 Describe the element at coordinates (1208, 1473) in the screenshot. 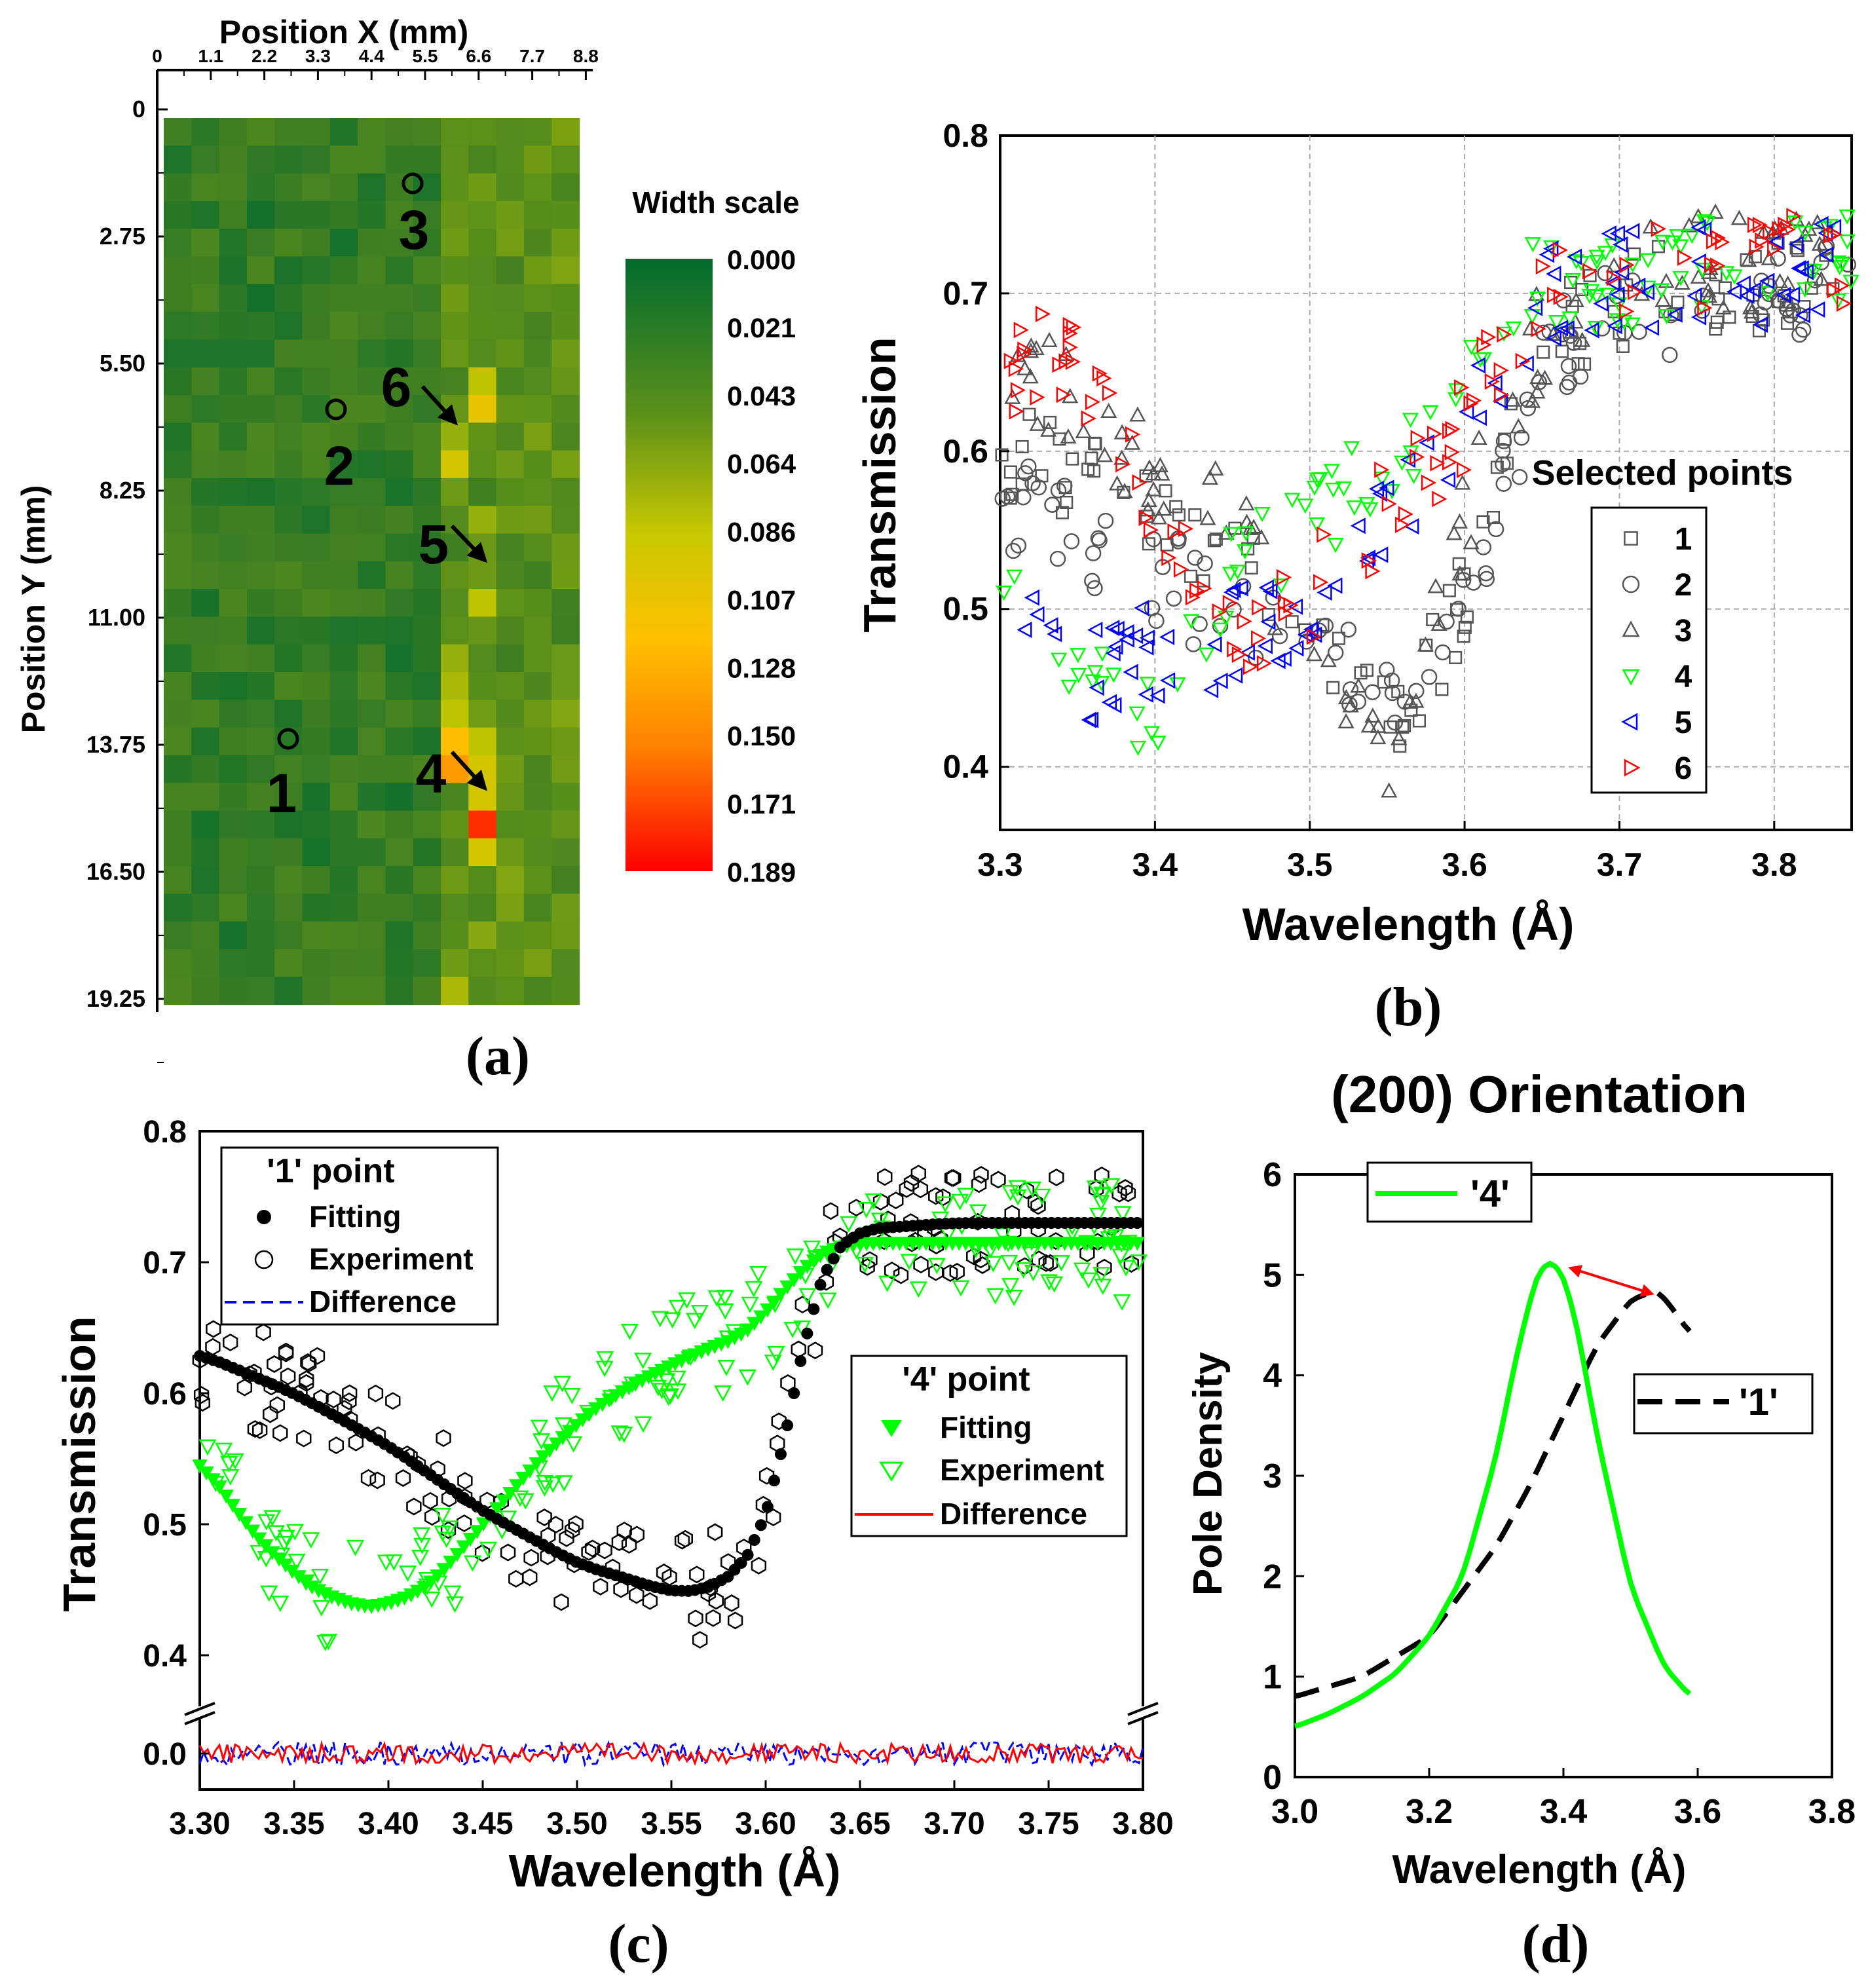

I see `panel-d-ylabel: Pole Density` at that location.